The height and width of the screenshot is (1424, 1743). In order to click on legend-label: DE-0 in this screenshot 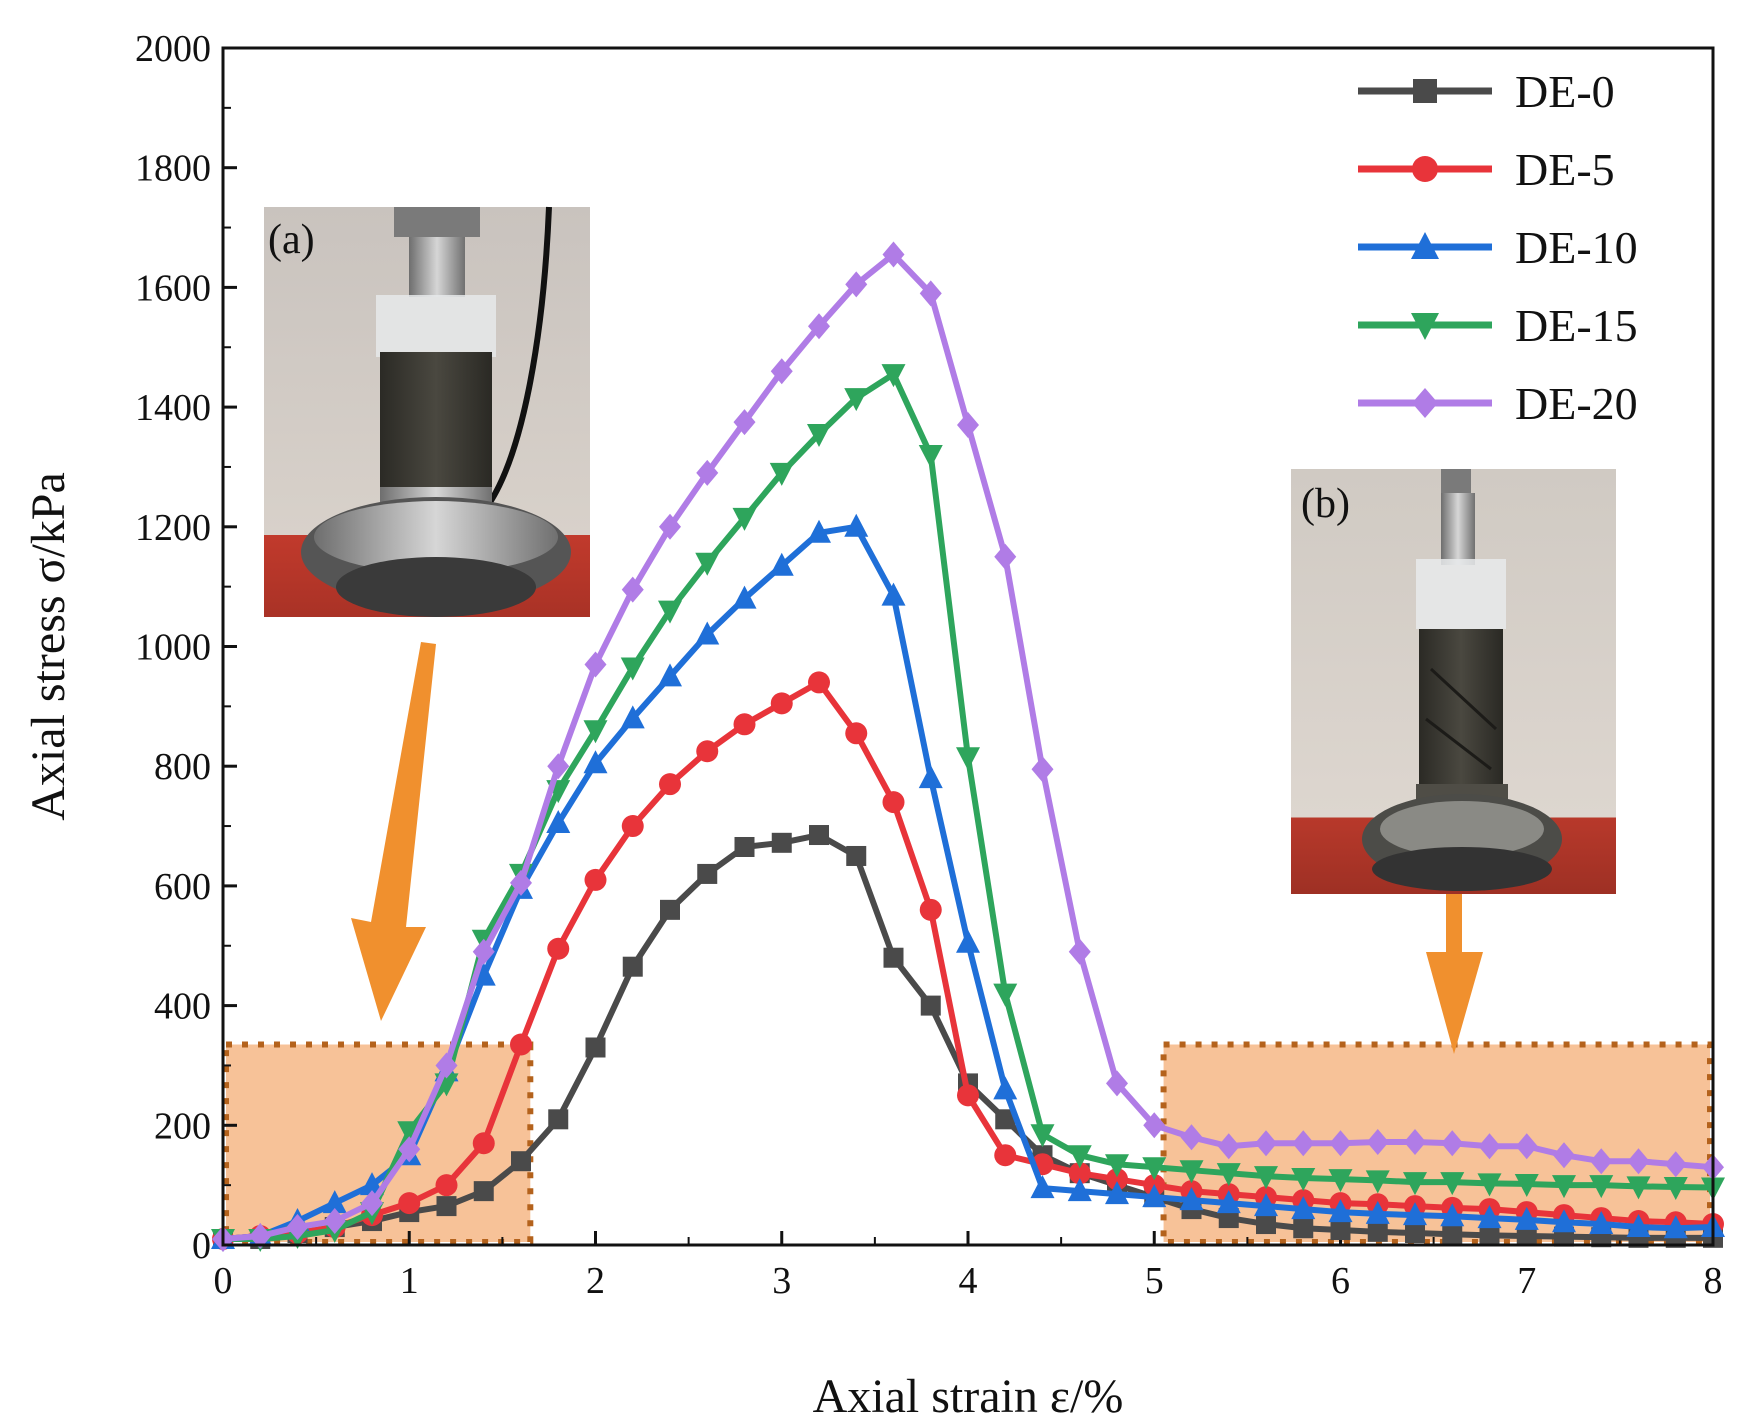, I will do `click(1565, 91)`.